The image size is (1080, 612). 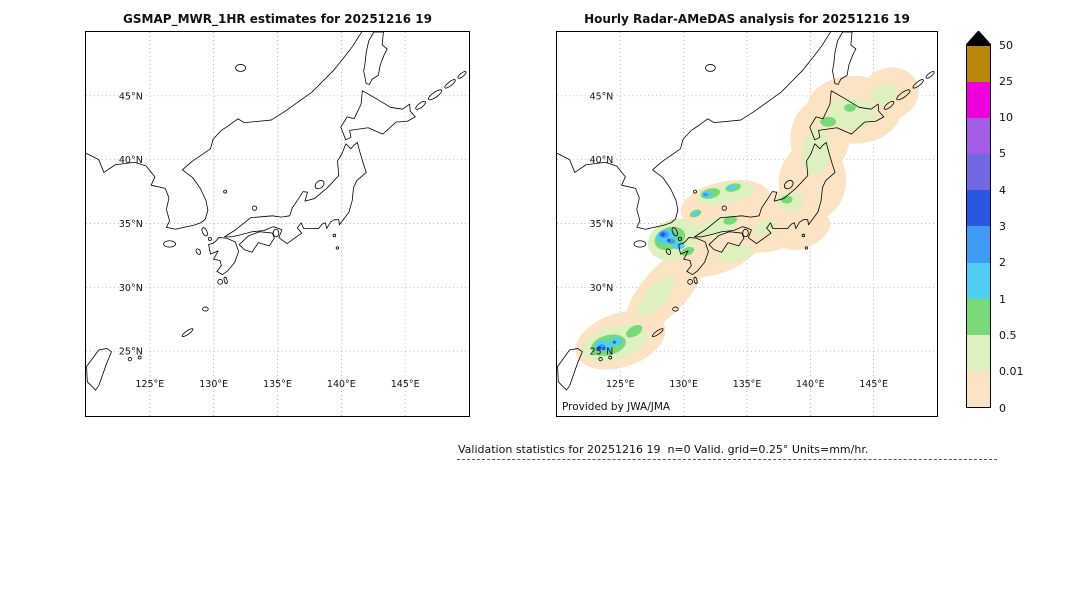 What do you see at coordinates (269, 241) in the screenshot?
I see `ticklabel-layer-use` at bounding box center [269, 241].